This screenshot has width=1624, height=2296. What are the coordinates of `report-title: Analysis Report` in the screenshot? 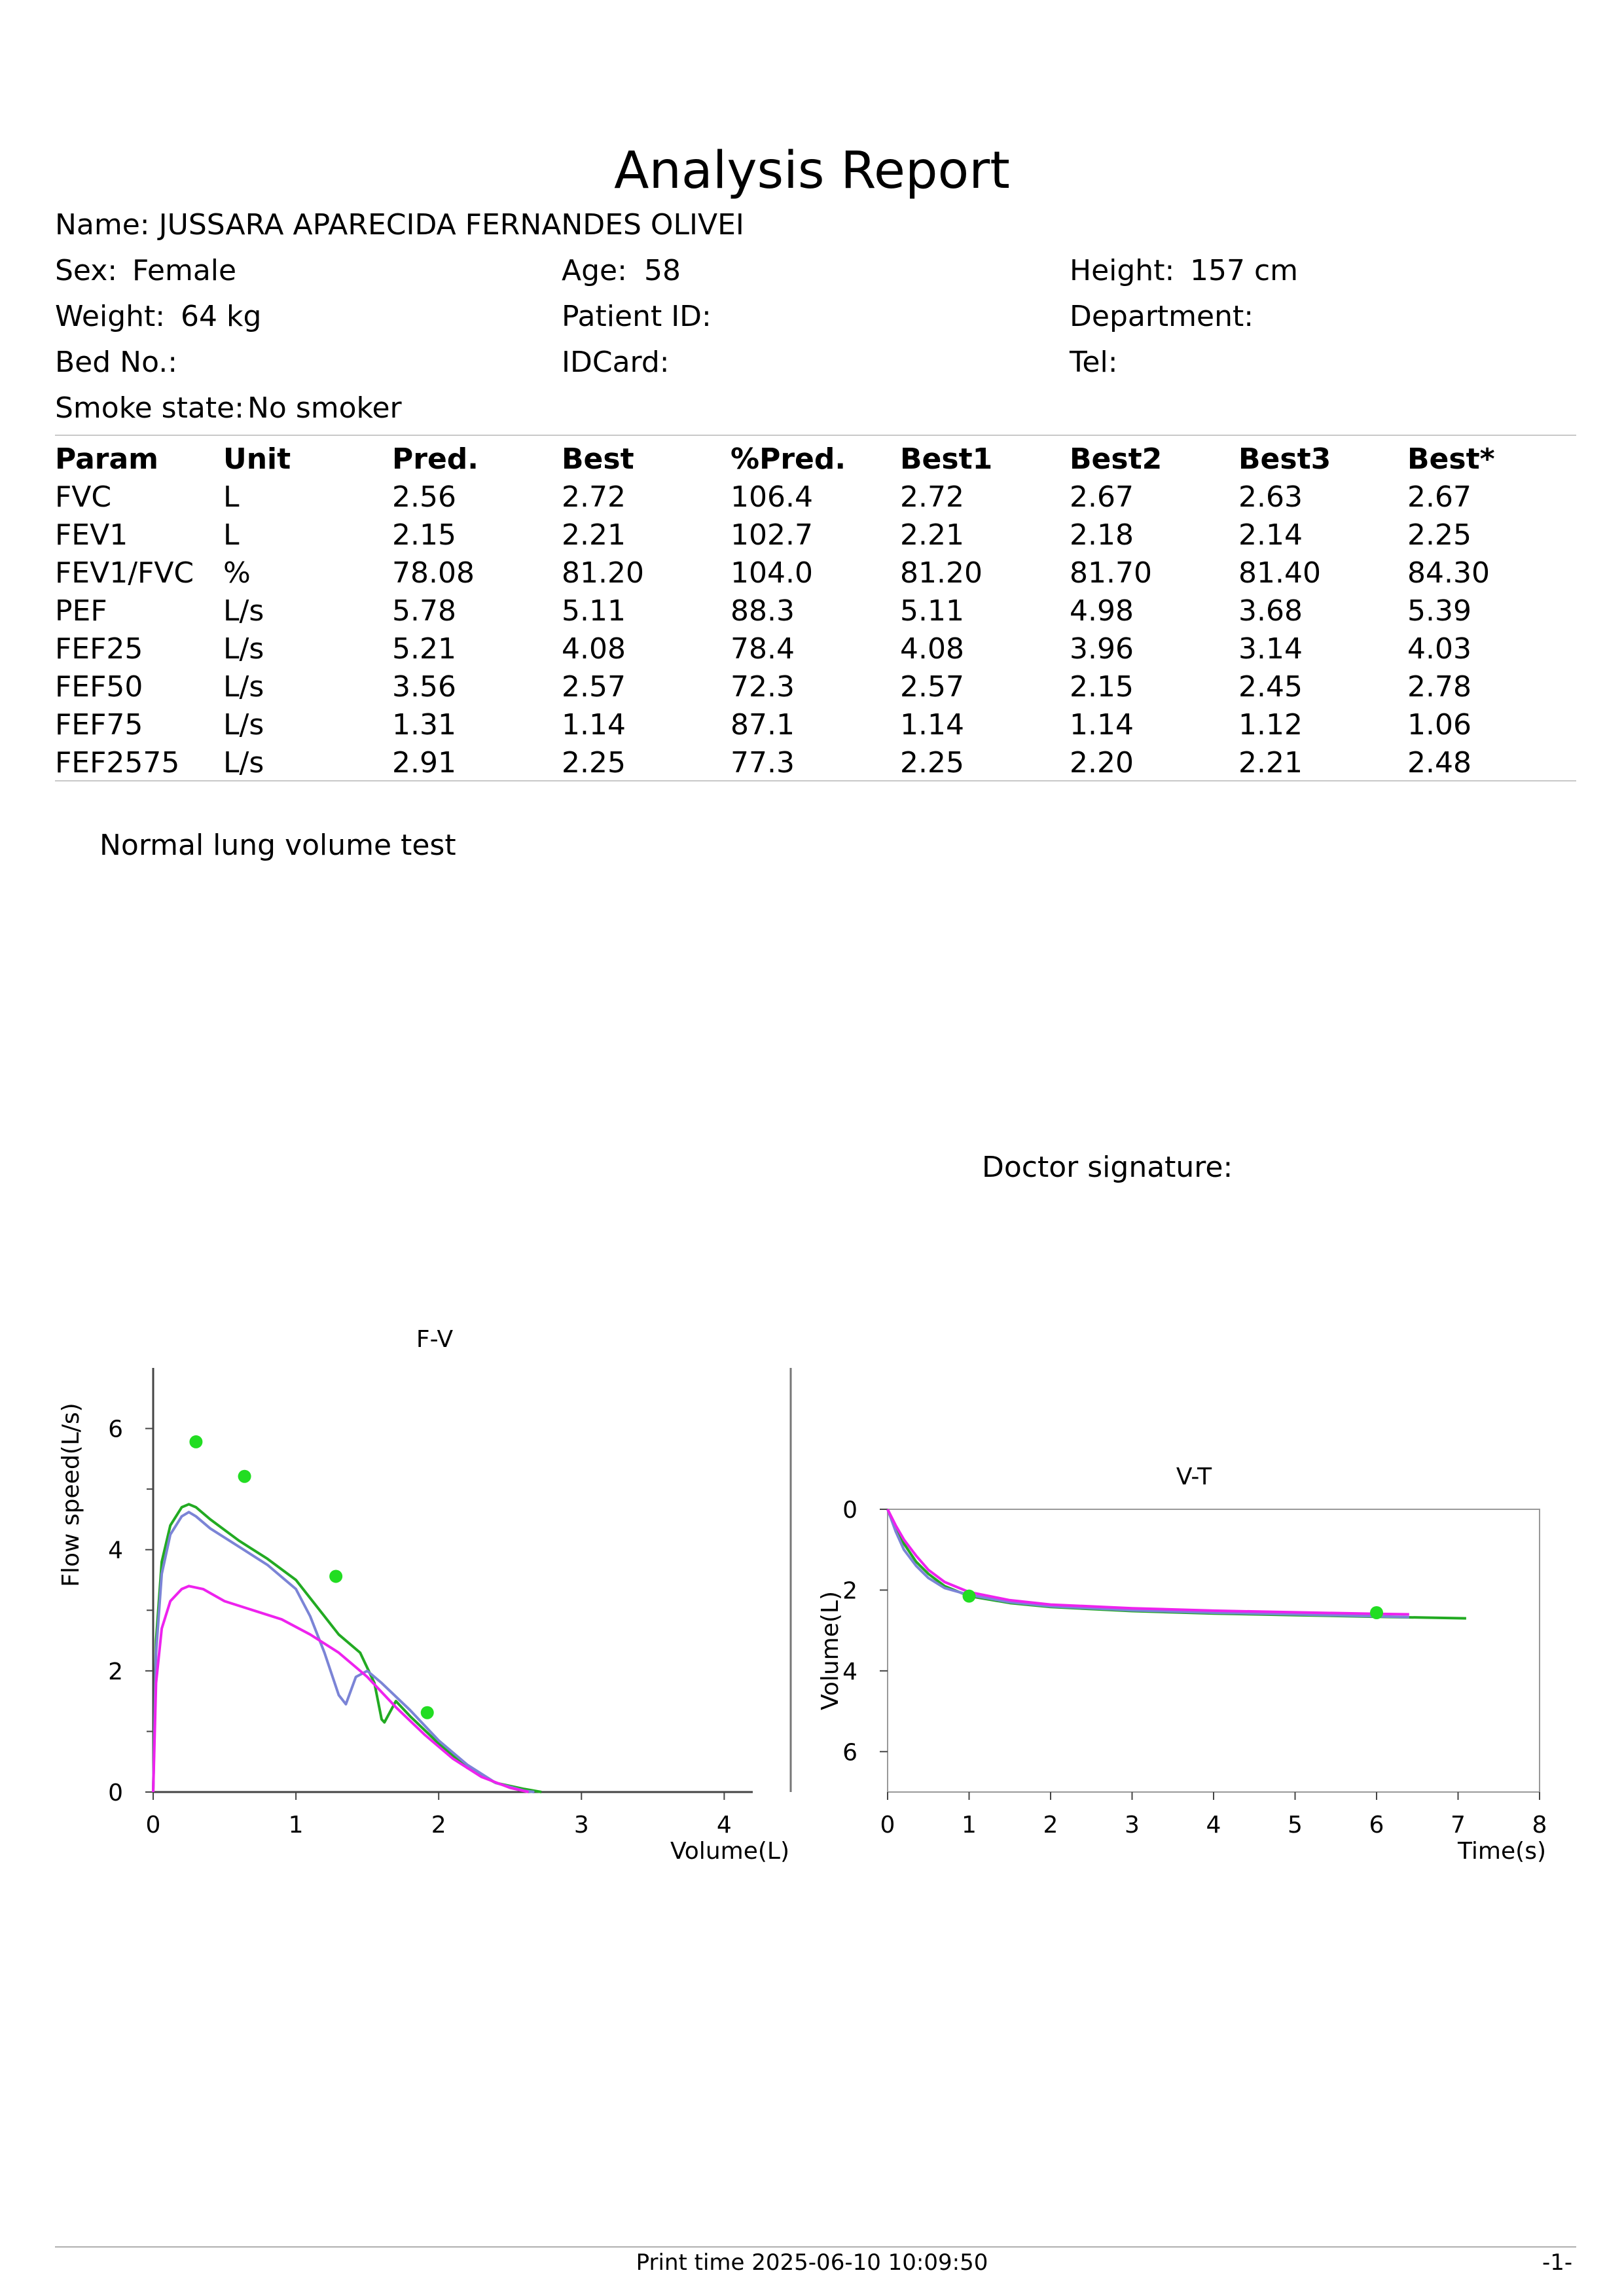 It's located at (812, 170).